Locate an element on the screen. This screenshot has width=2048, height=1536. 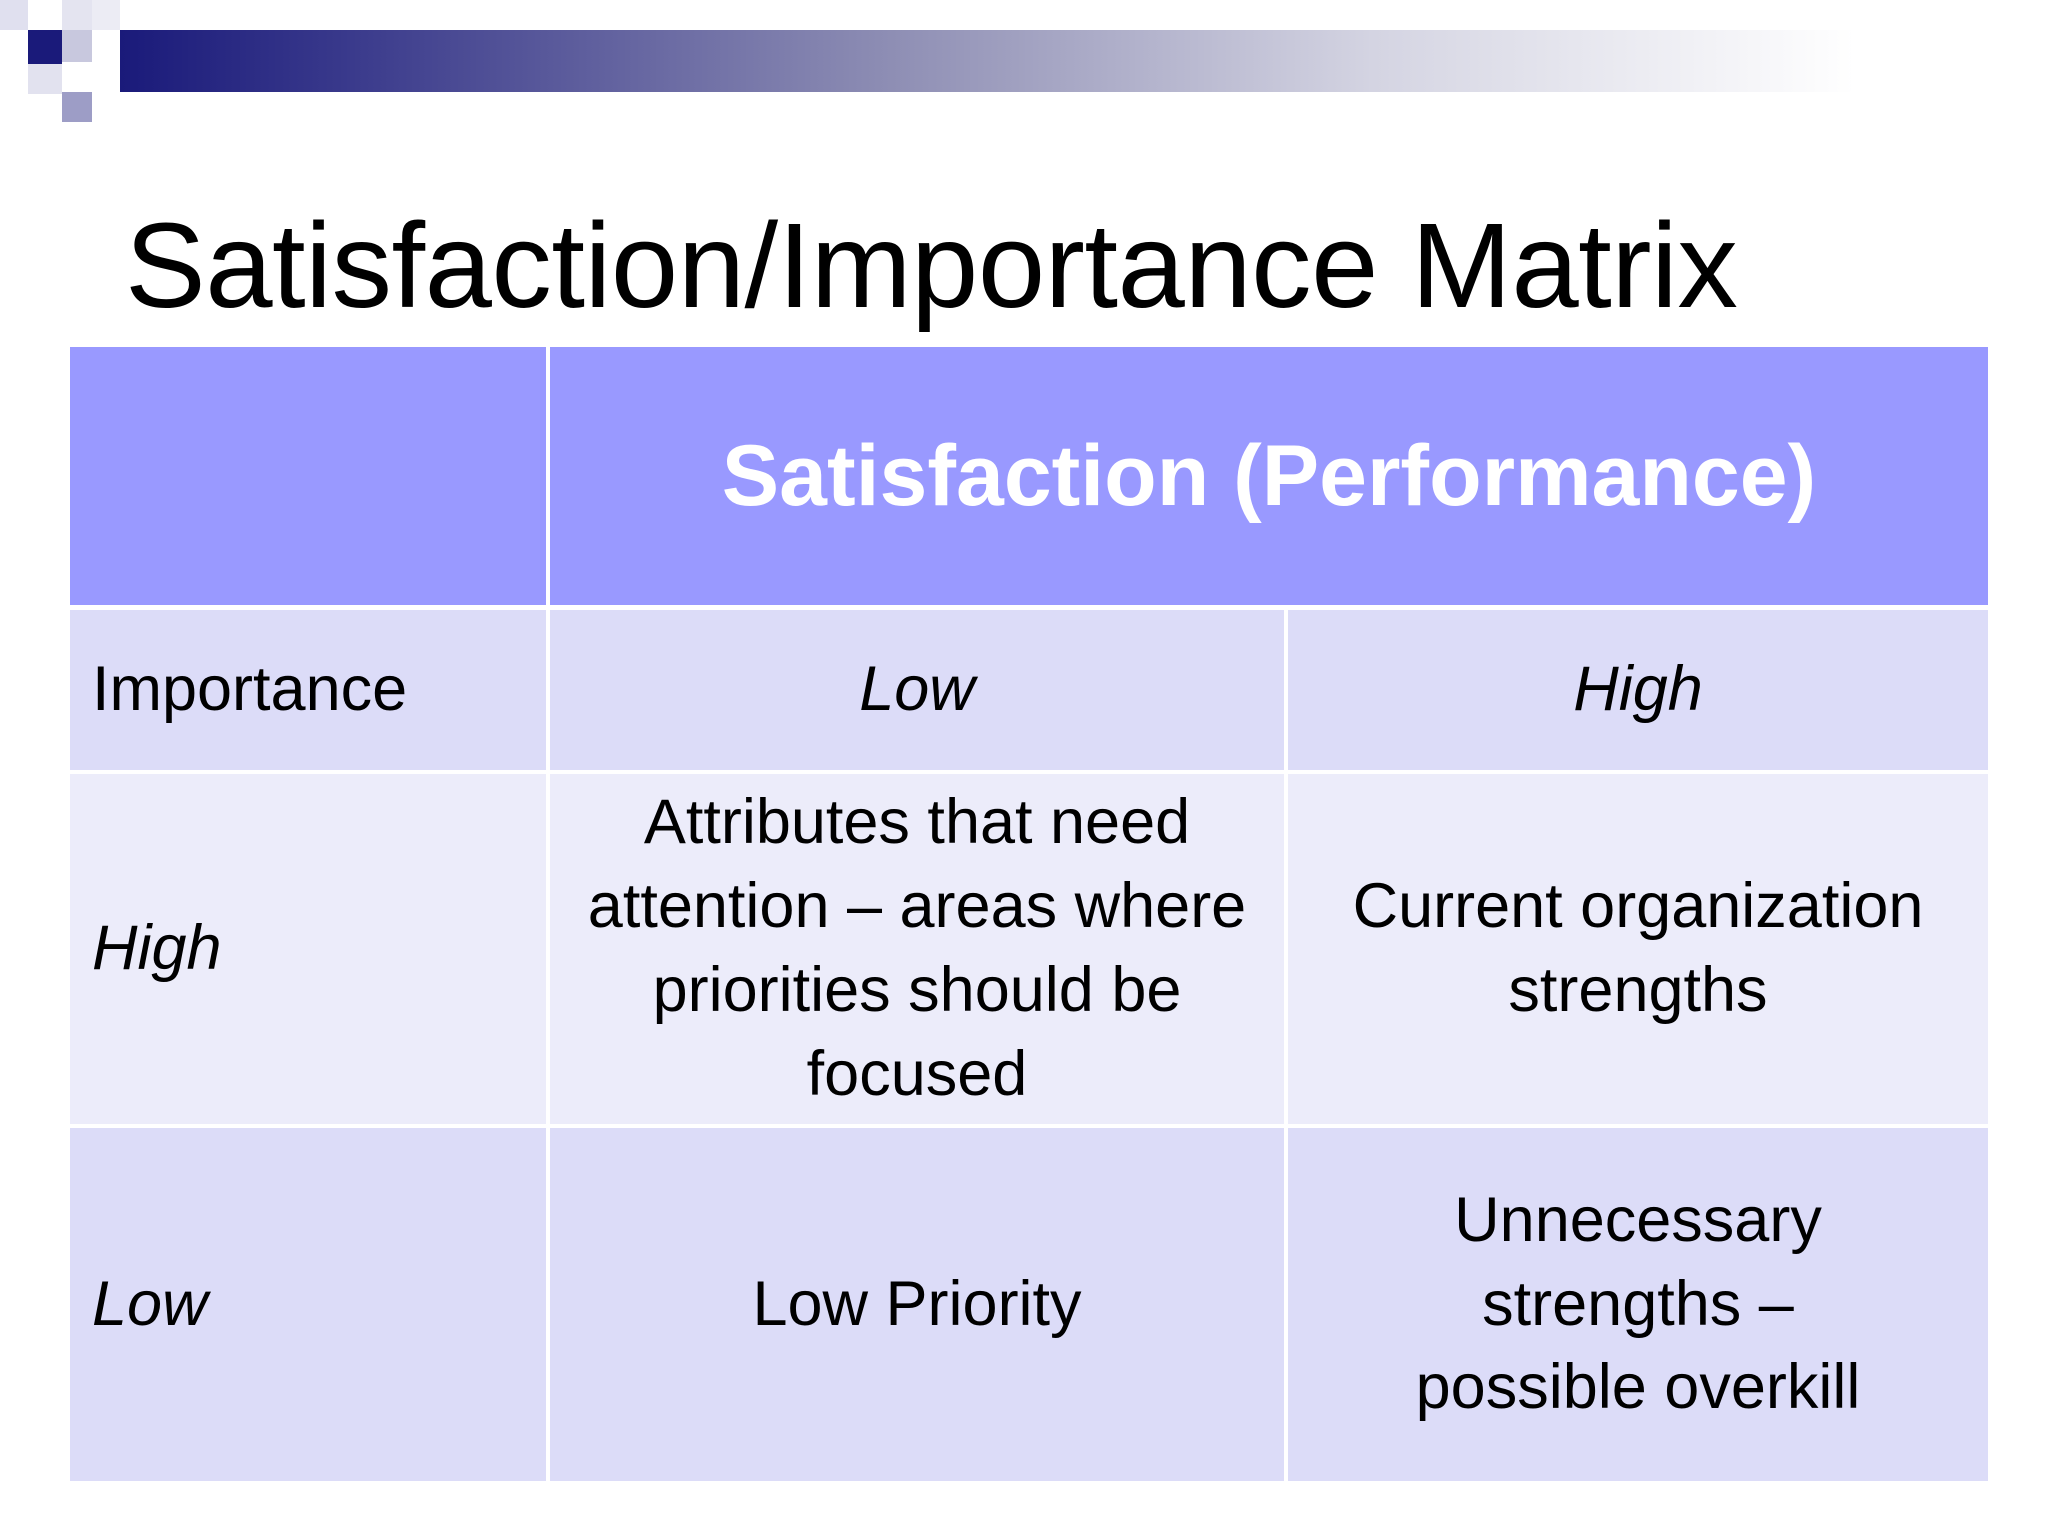
matrix-cell-low-low: Low Priority is located at coordinates (917, 1304).